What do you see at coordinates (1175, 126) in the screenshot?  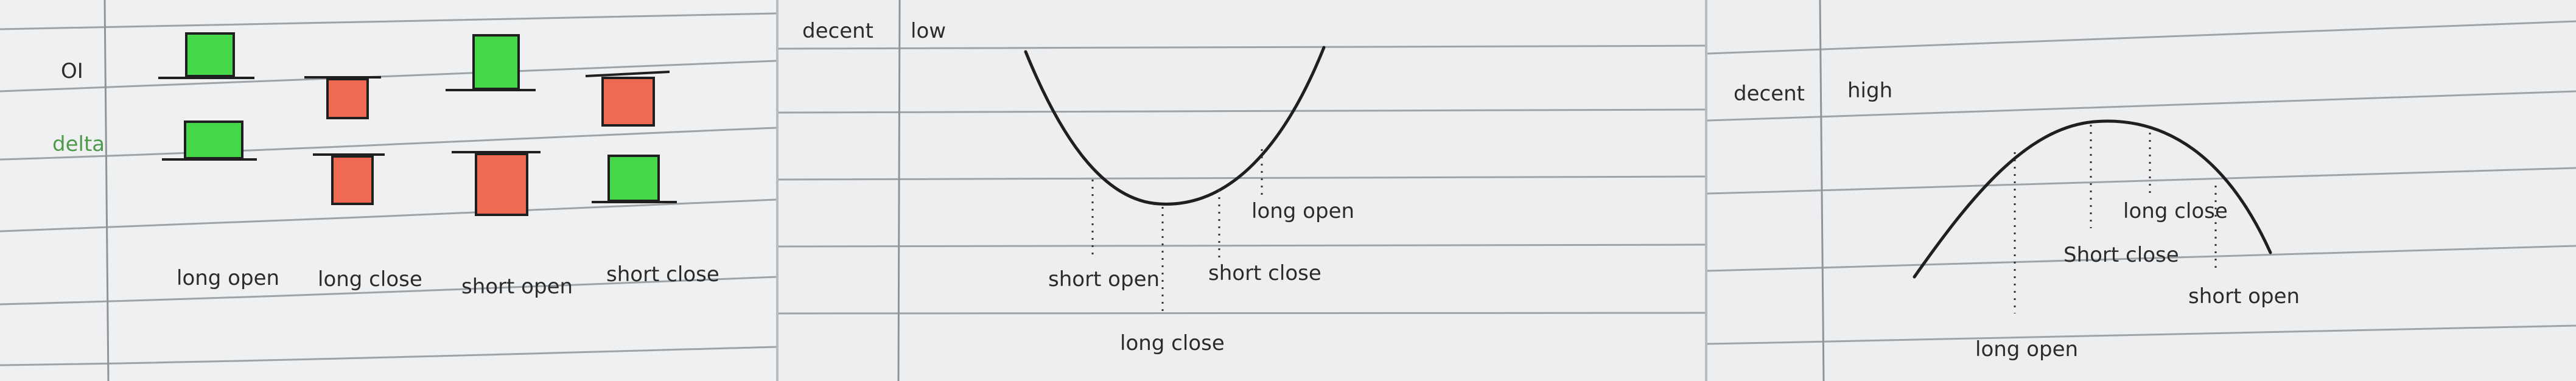 I see `valley-curve` at bounding box center [1175, 126].